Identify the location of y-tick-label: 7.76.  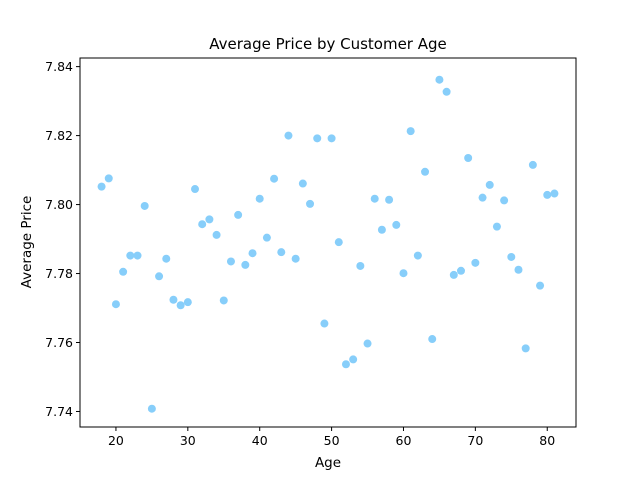
(59, 342).